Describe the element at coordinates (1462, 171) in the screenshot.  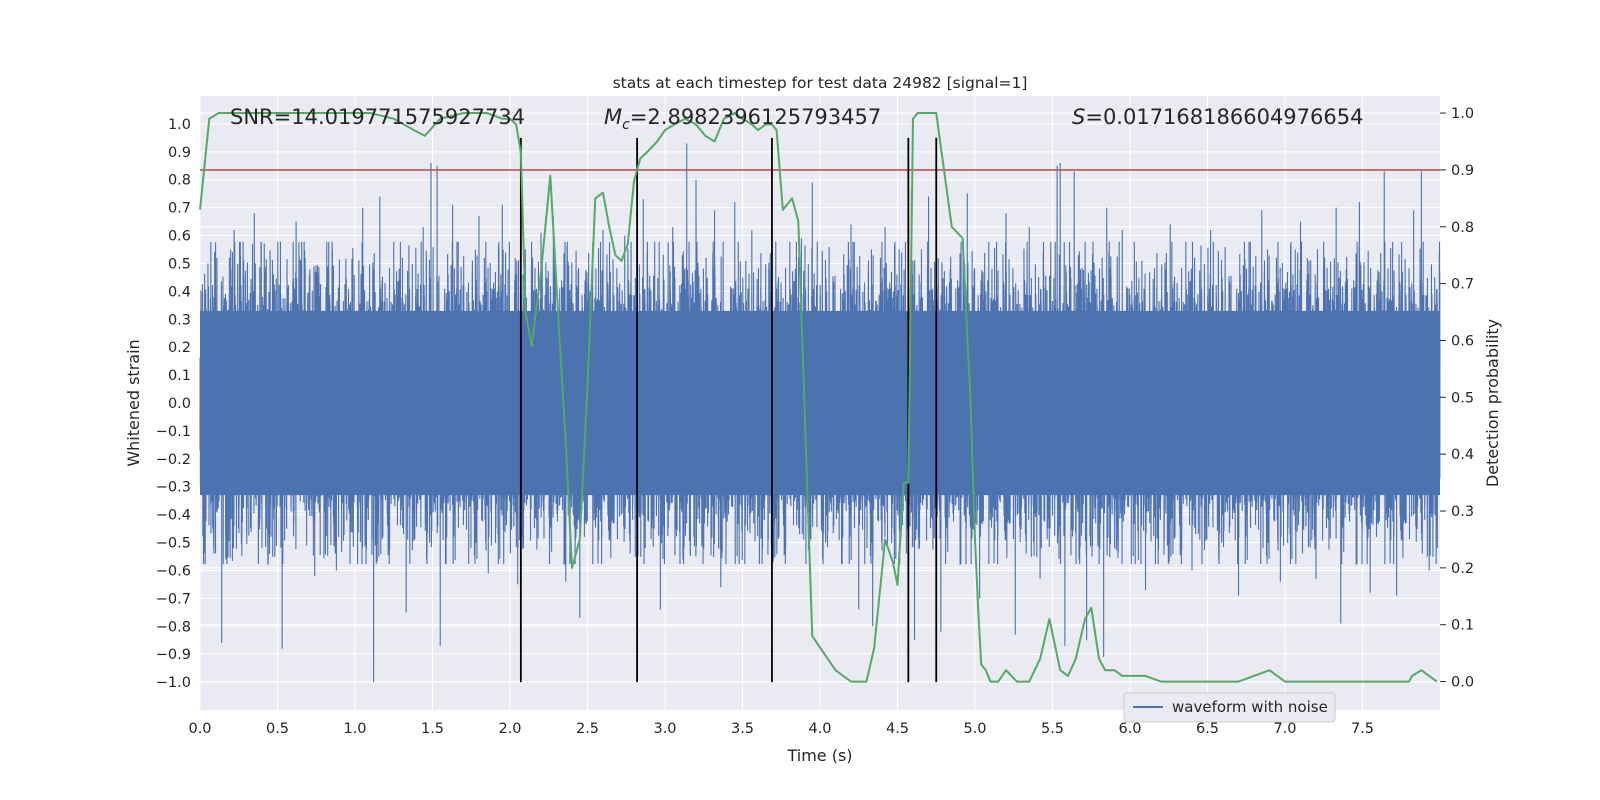
I see `y-right-tick-label: 0.9` at that location.